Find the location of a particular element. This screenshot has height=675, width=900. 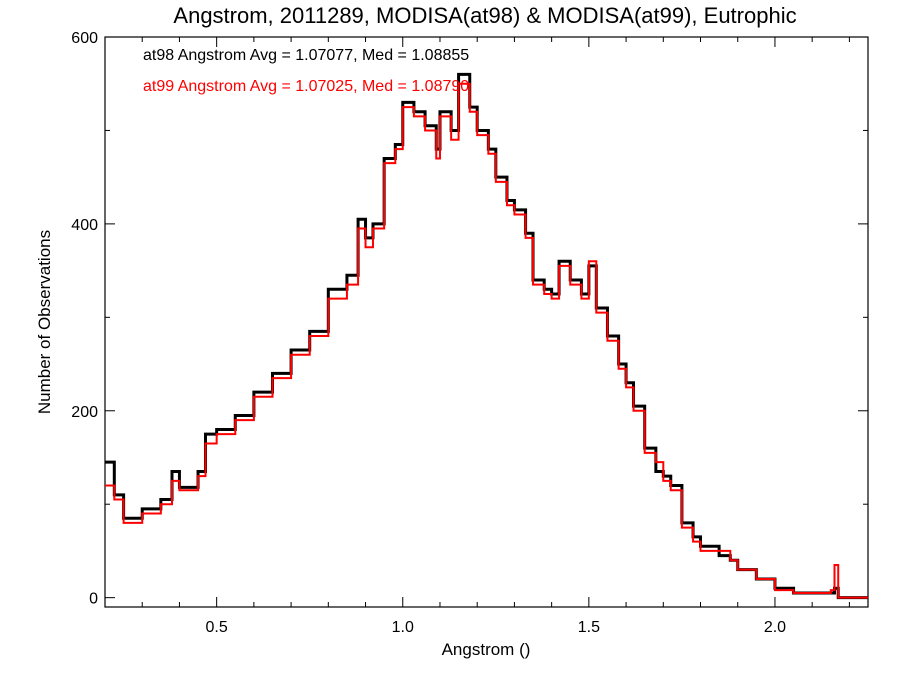

x-tick-label: 2.0 is located at coordinates (775, 627).